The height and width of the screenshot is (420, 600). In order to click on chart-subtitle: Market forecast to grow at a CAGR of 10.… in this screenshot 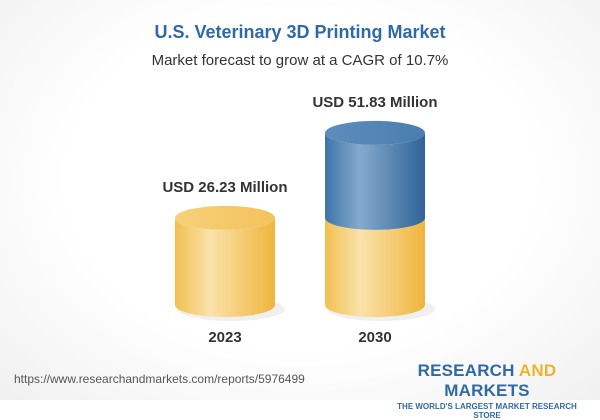, I will do `click(300, 60)`.